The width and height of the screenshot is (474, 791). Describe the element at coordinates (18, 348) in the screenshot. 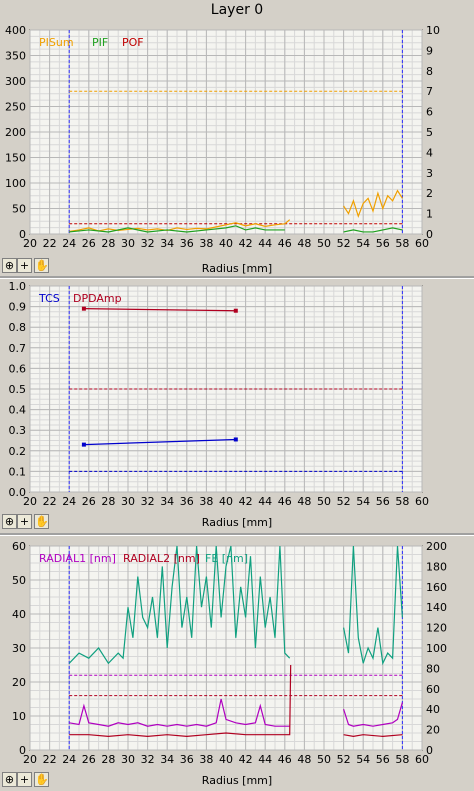

I see `y-tick-label: 0.7` at that location.